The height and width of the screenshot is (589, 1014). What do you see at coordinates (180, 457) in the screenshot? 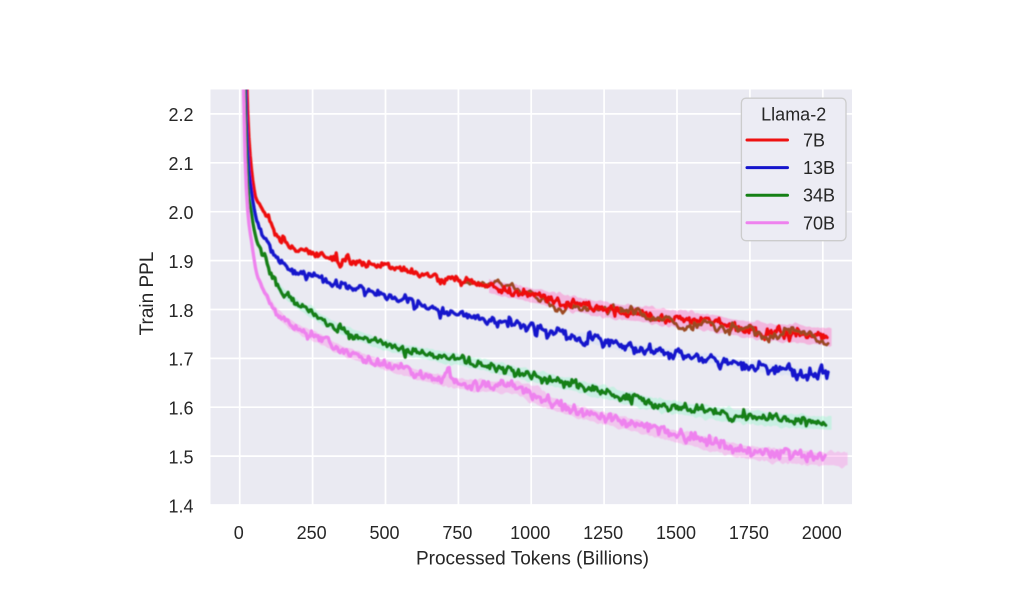
I see `svg-text: 1.5` at bounding box center [180, 457].